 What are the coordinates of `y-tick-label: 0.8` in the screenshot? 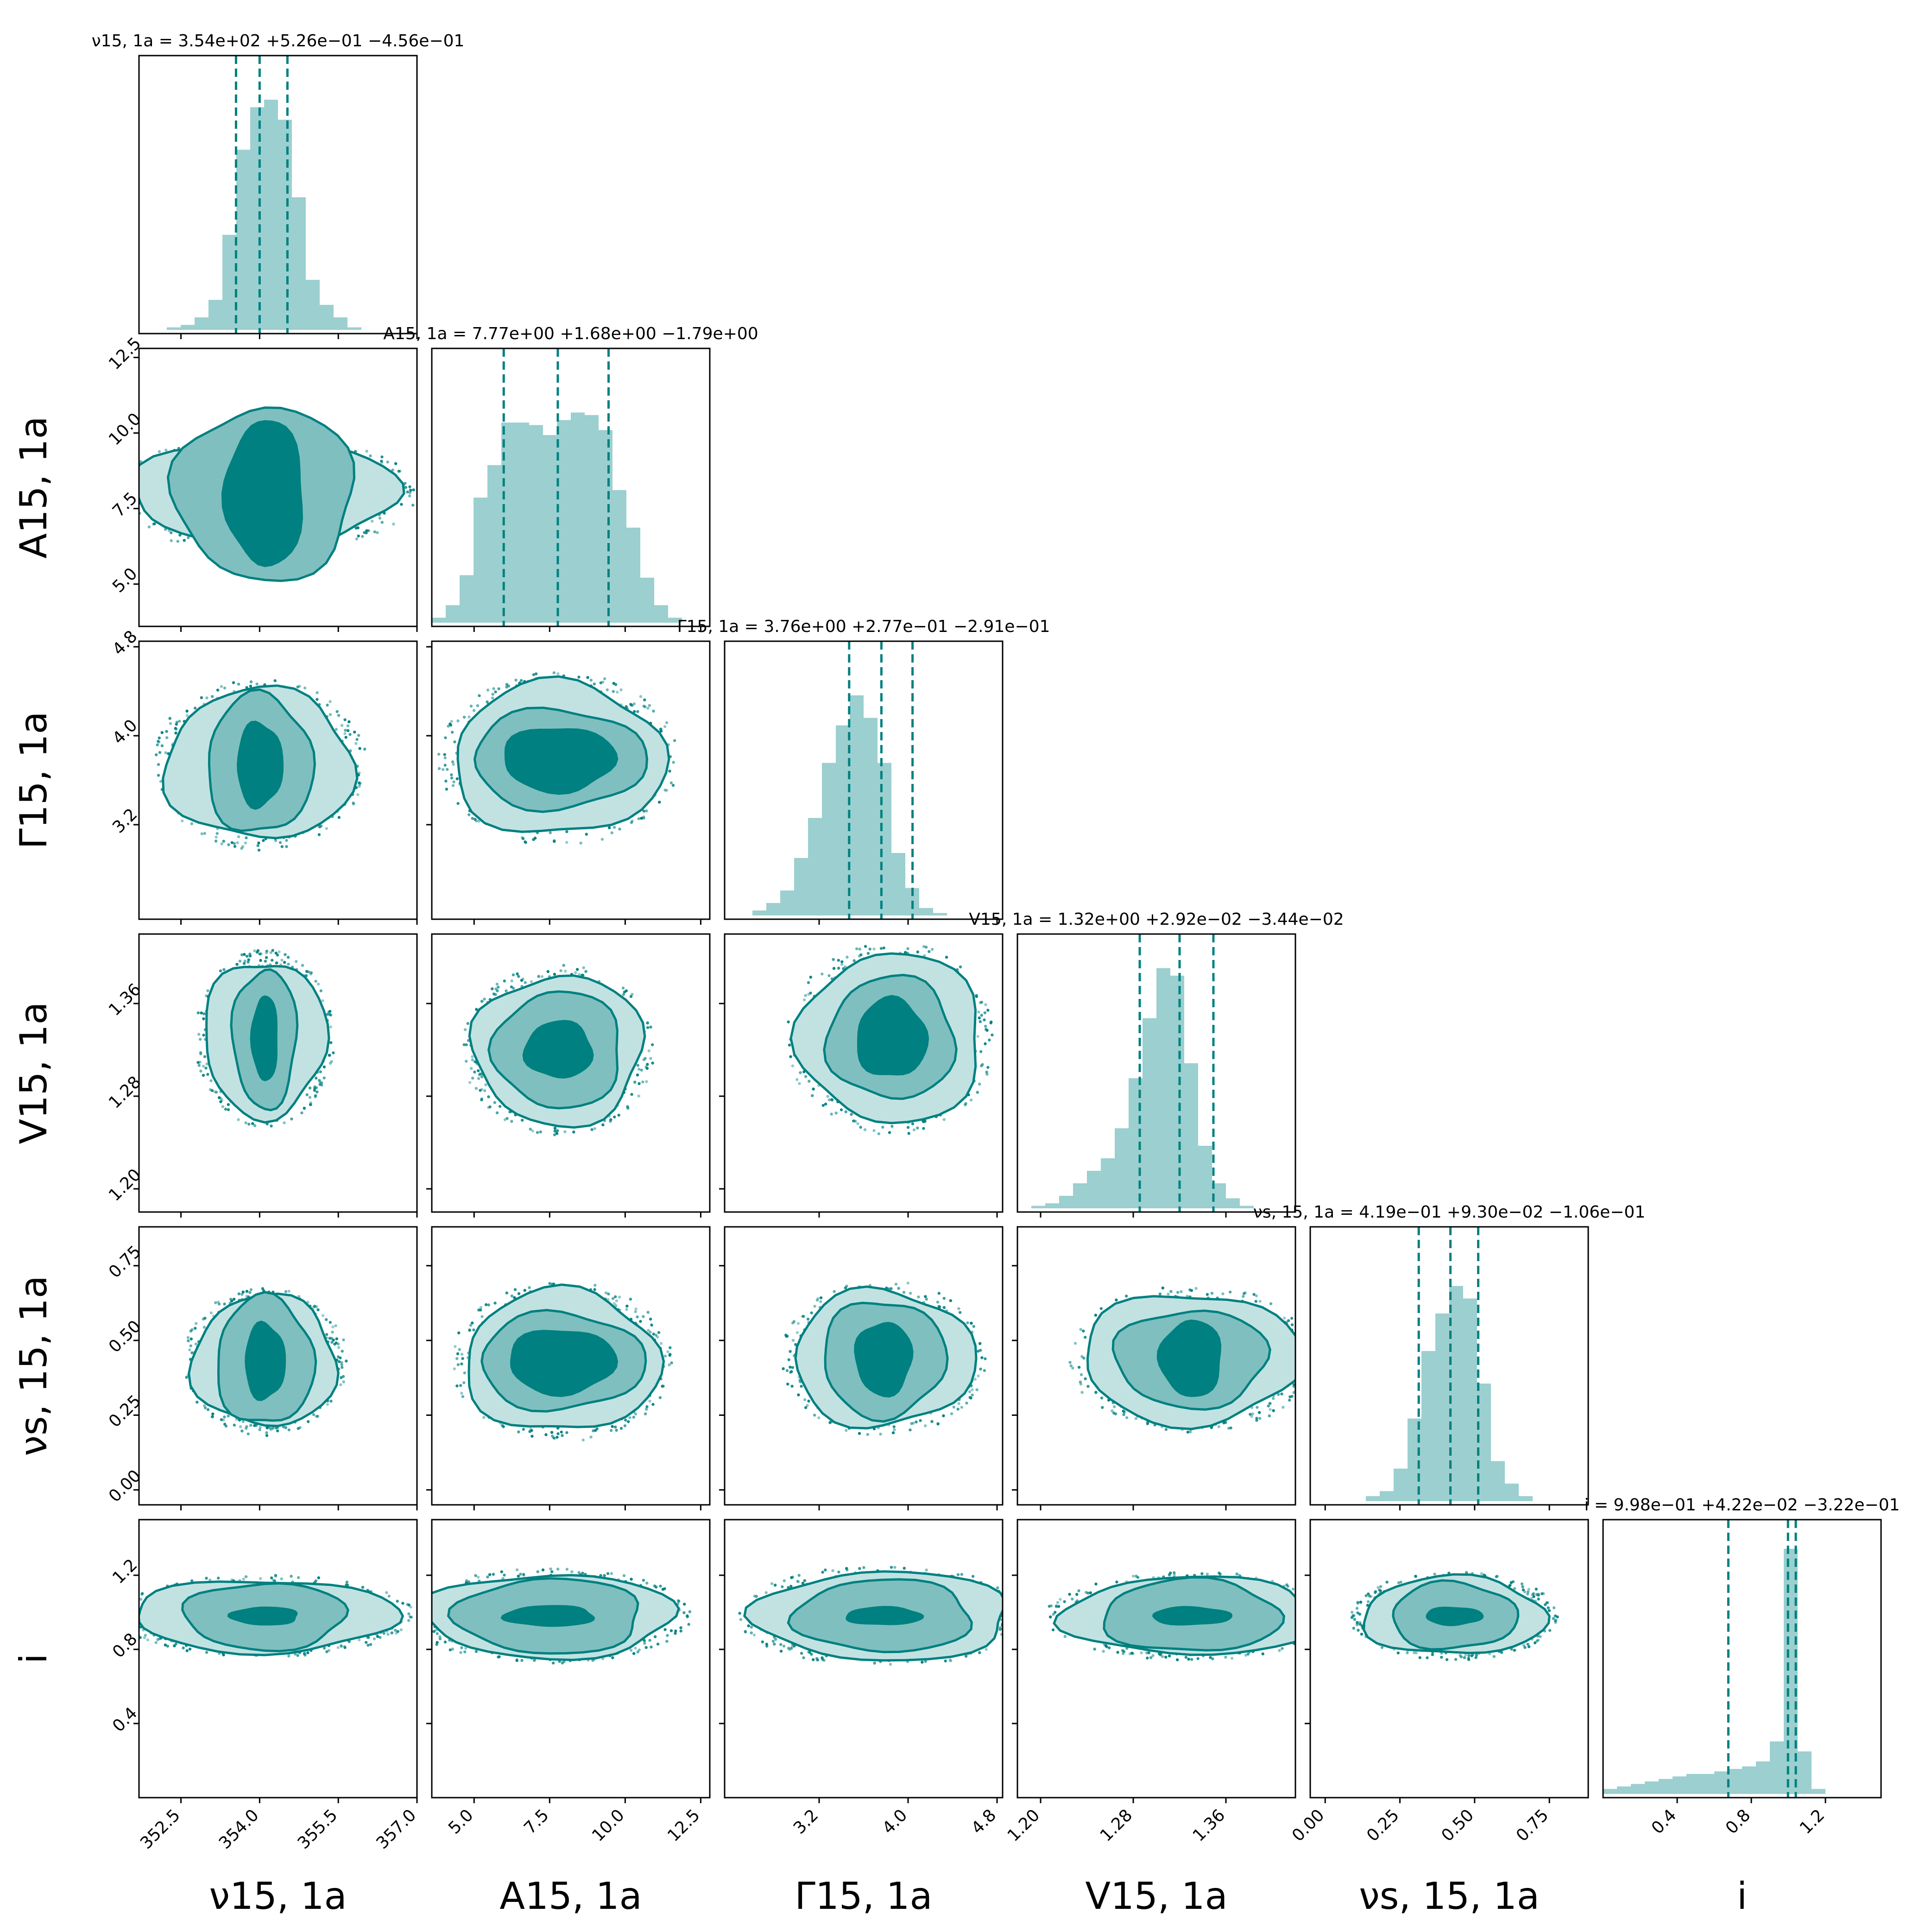 It's located at (125, 1645).